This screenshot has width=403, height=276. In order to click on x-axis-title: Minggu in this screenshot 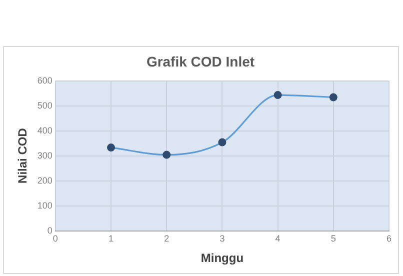, I will do `click(222, 258)`.